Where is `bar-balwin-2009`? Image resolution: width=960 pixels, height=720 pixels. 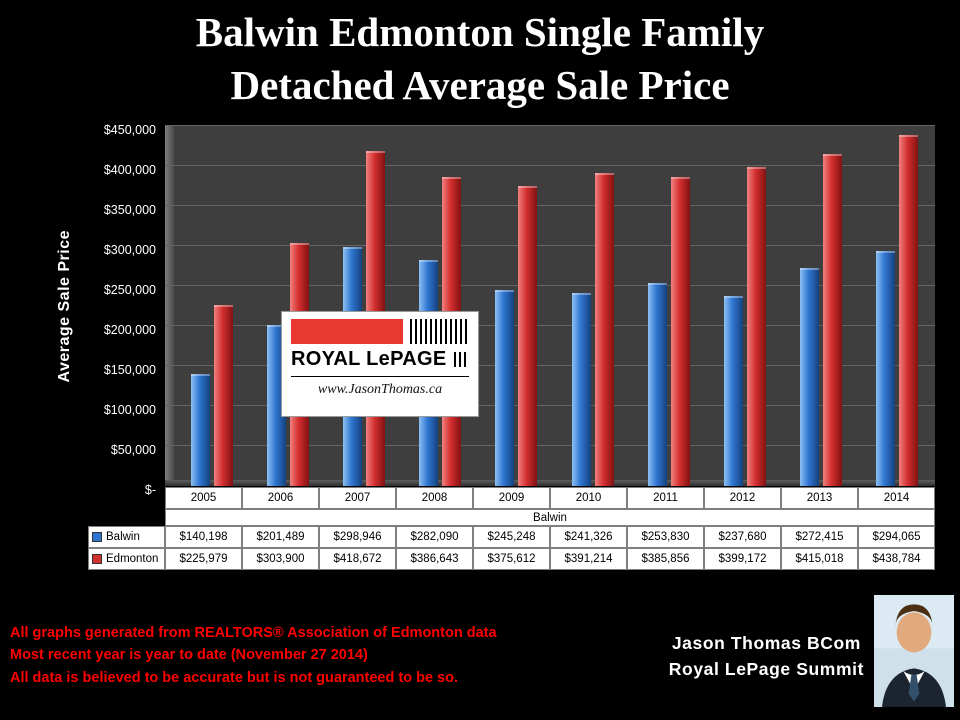 bar-balwin-2009 is located at coordinates (505, 388).